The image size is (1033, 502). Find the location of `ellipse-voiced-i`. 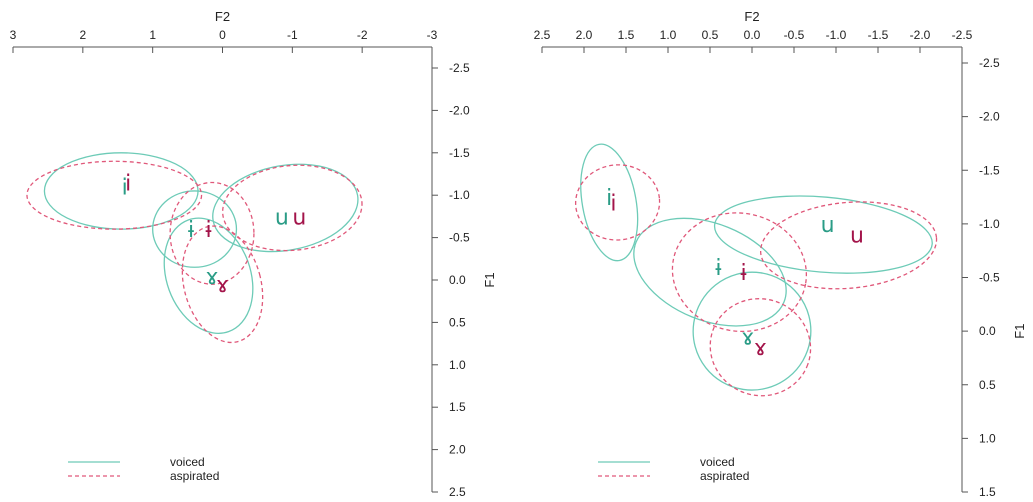

ellipse-voiced-i is located at coordinates (609, 202).